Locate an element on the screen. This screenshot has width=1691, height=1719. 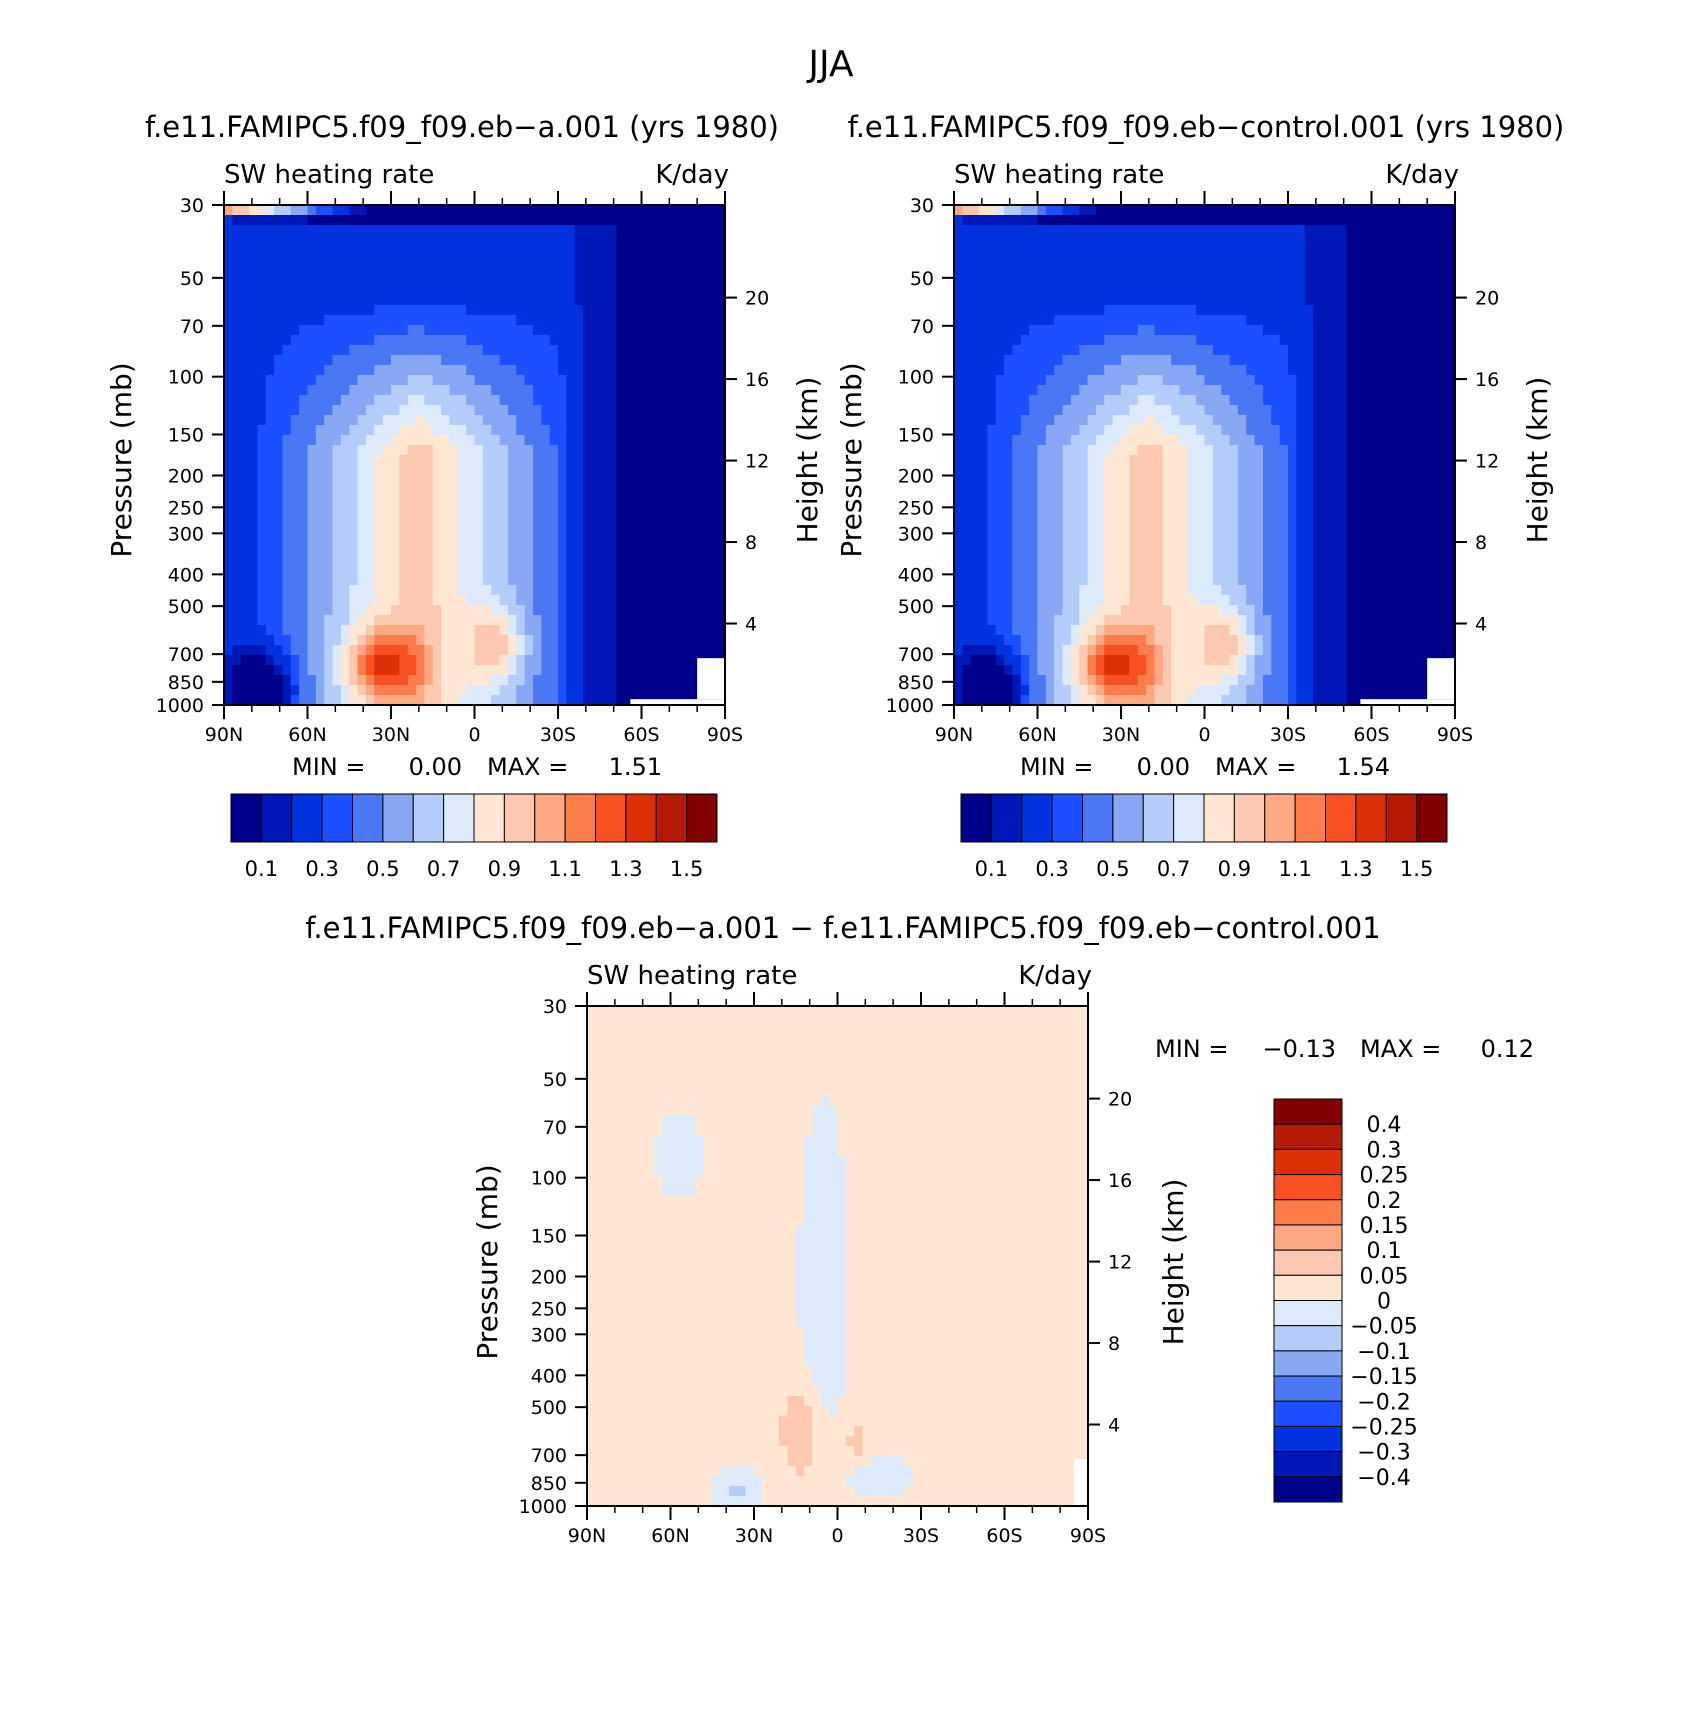
y-tick-label: 700 is located at coordinates (186, 655).